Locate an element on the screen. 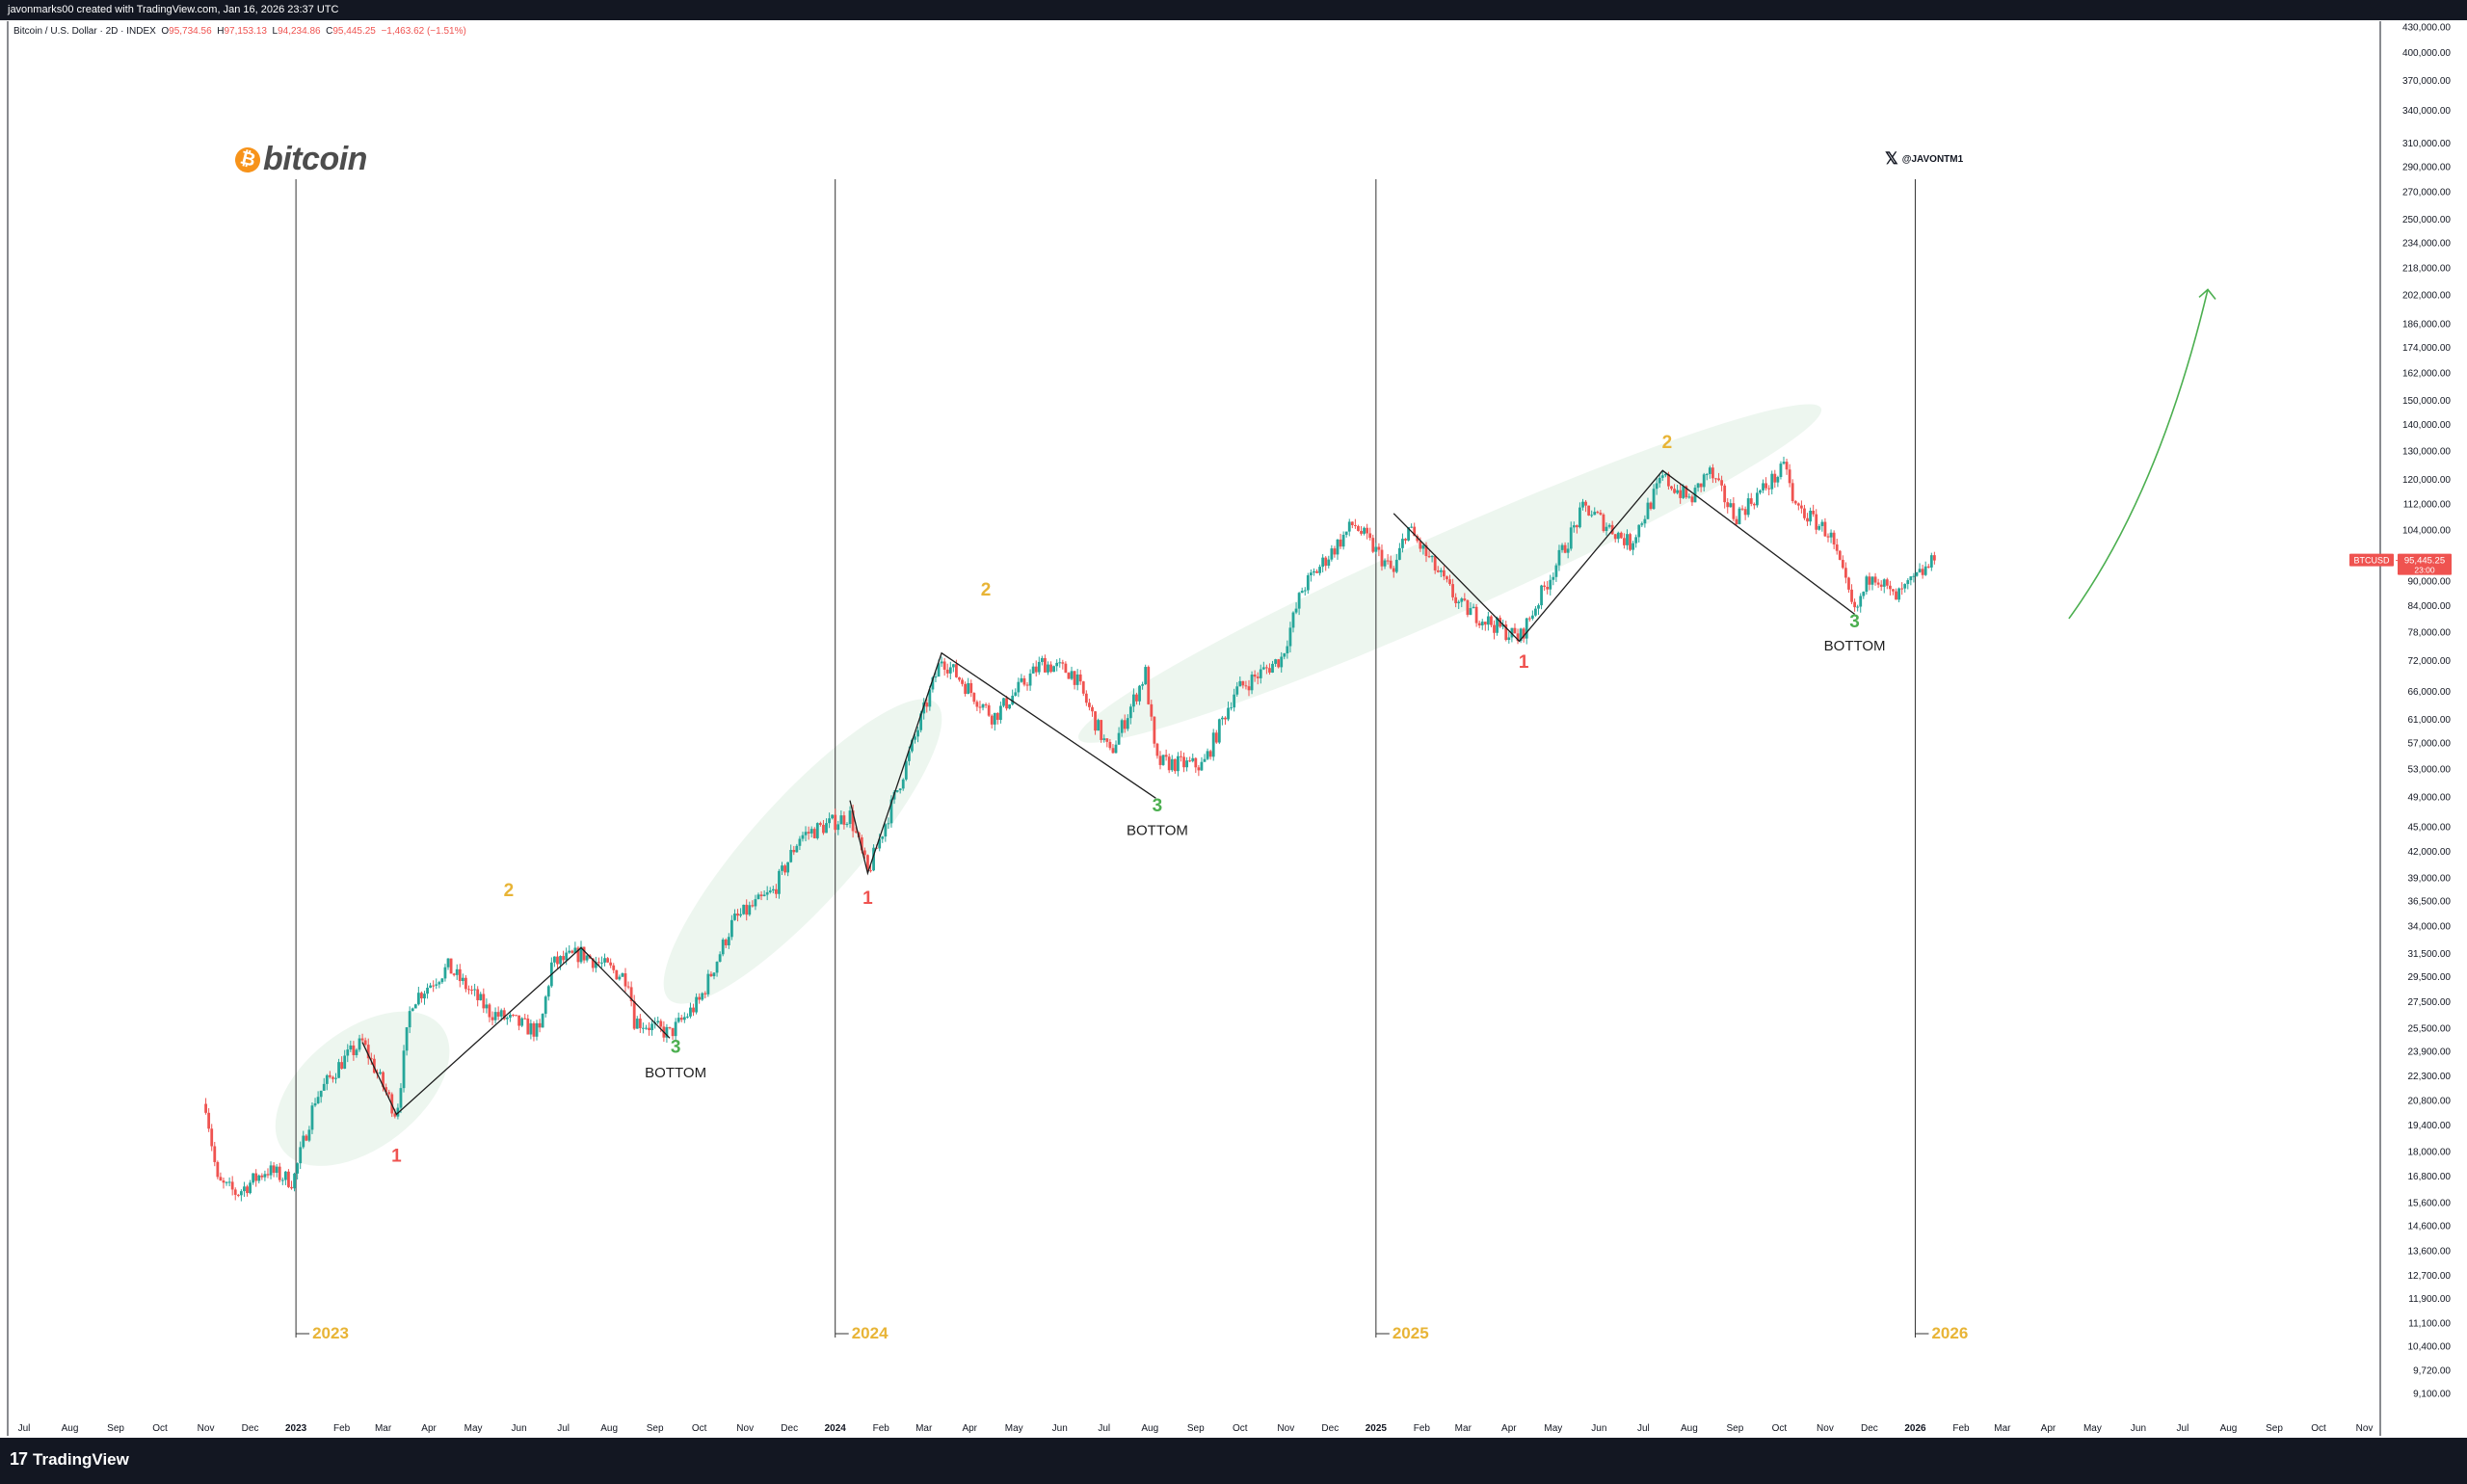 This screenshot has height=1484, width=2467. time-tick-label: Aug is located at coordinates (2229, 1428).